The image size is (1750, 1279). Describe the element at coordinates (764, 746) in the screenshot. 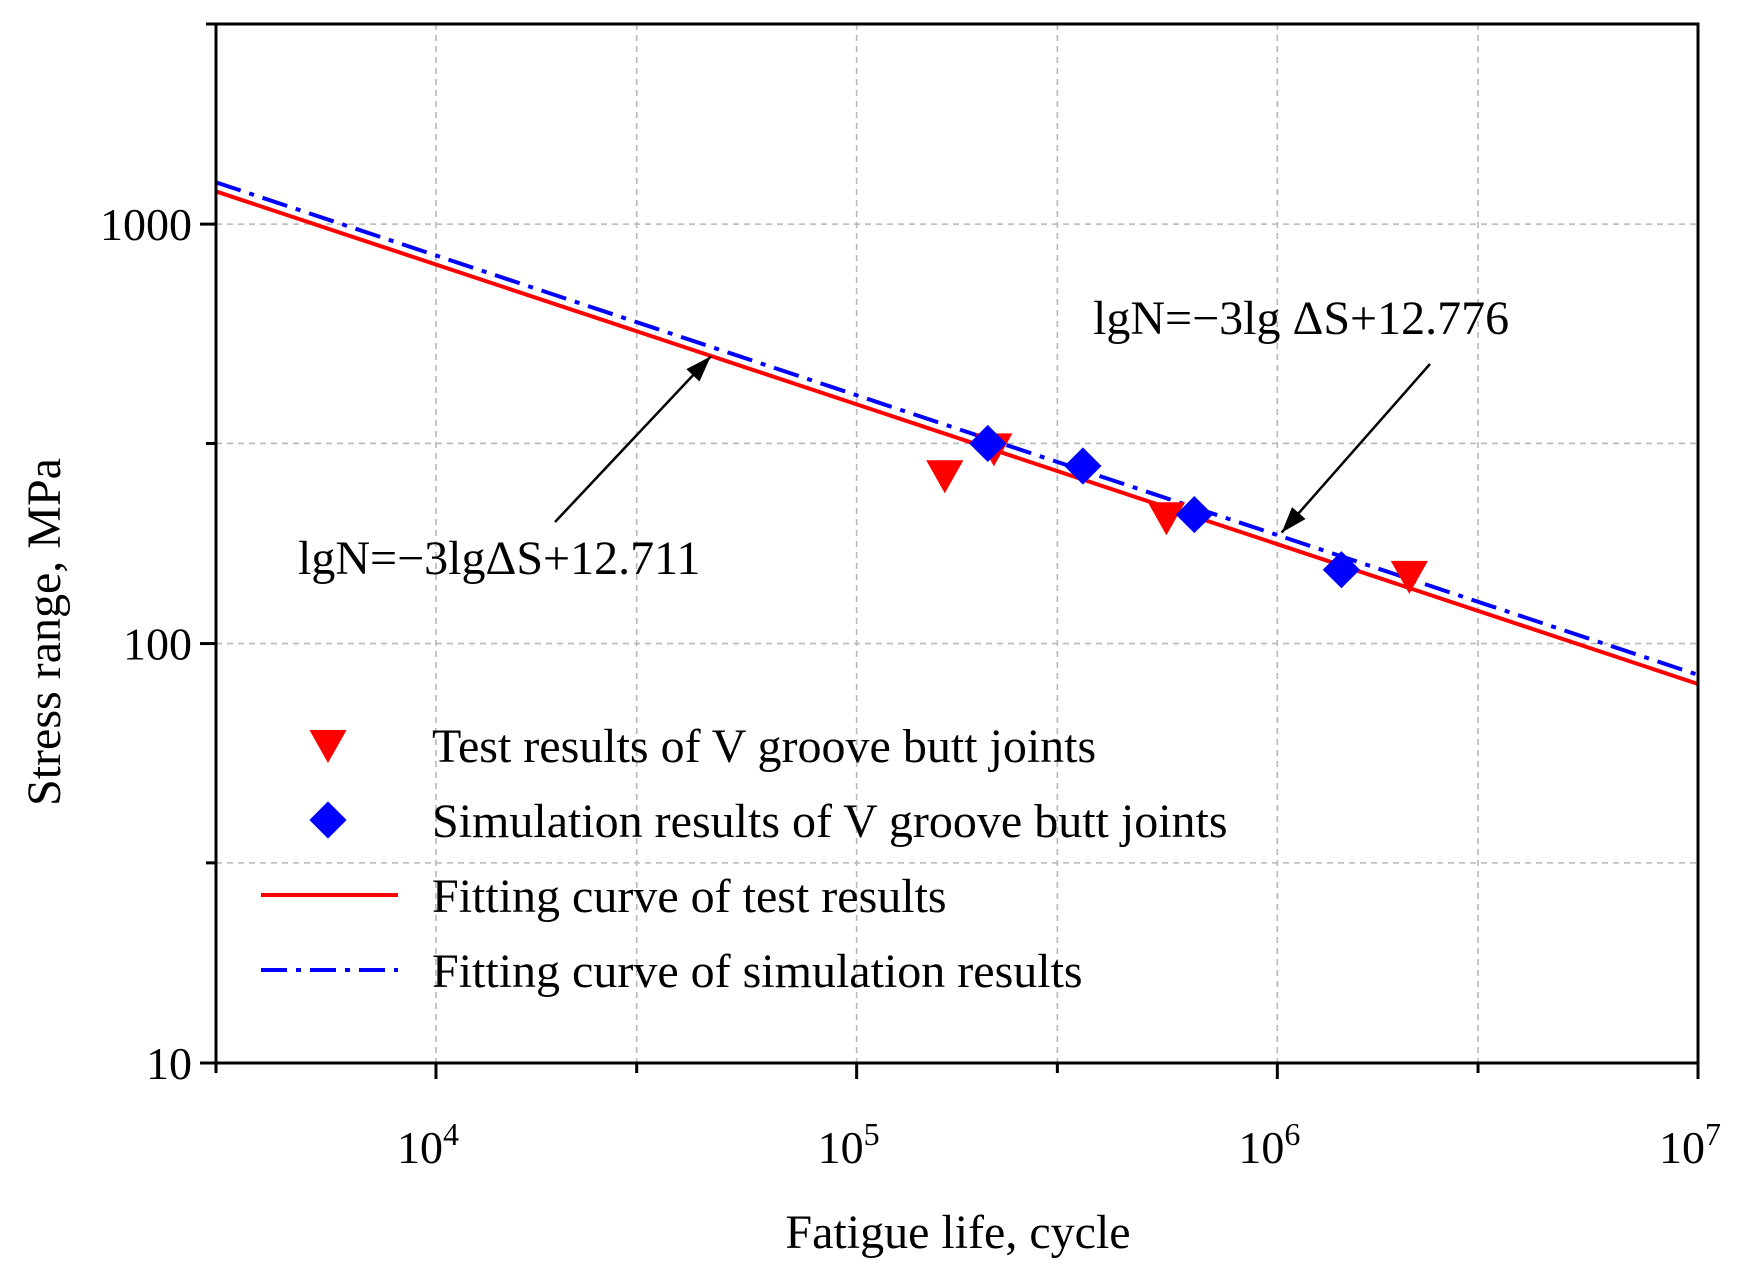

I see `legend-label-test-results: Test results of V groove butt joints` at that location.